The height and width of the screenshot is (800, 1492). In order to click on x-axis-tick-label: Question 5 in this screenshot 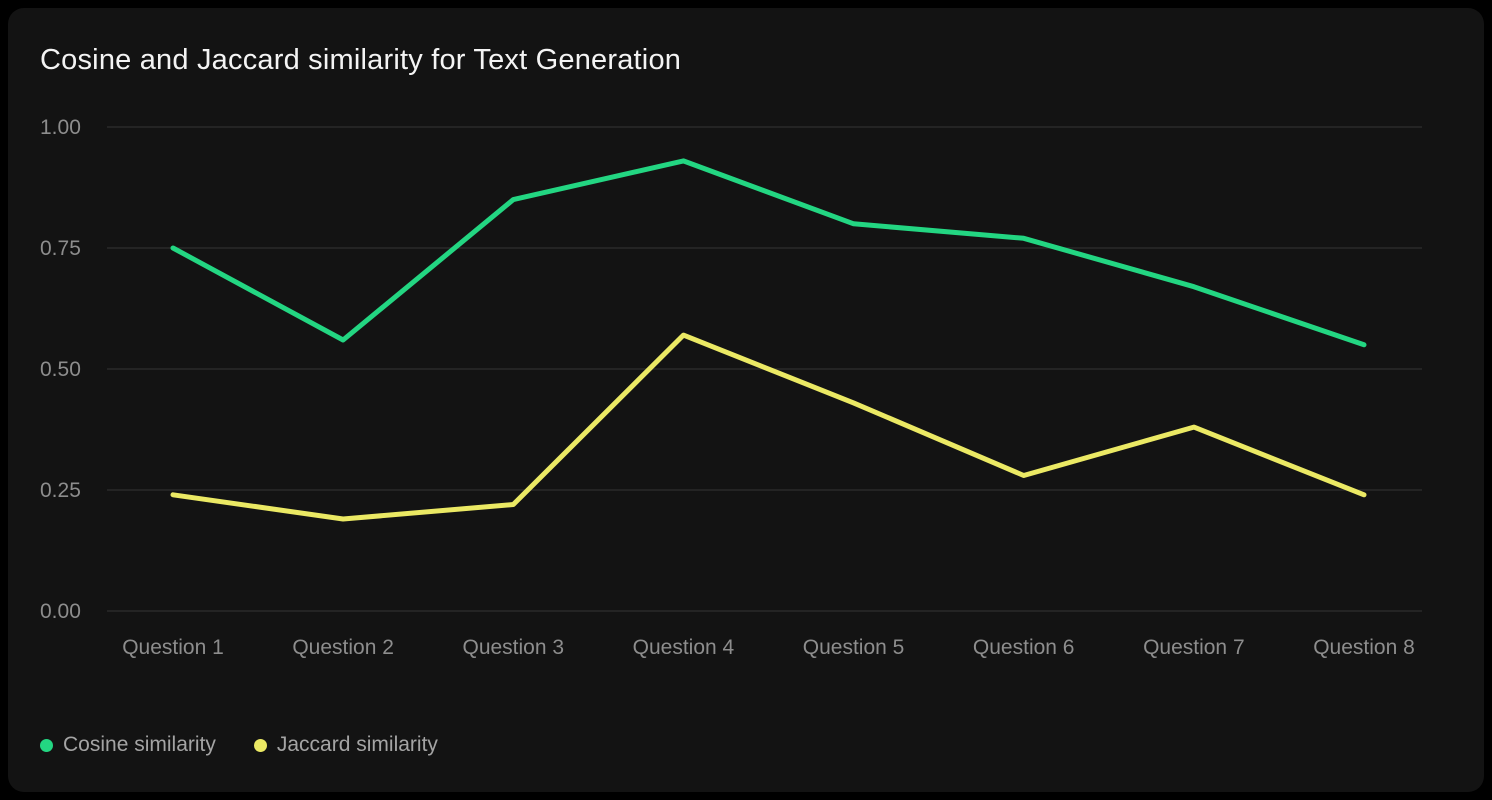, I will do `click(854, 647)`.